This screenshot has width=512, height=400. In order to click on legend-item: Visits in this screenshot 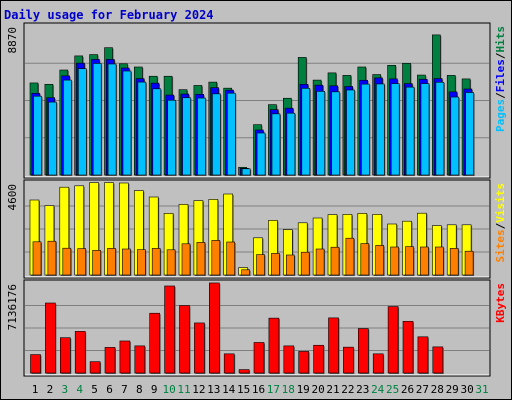, I will do `click(500, 203)`.